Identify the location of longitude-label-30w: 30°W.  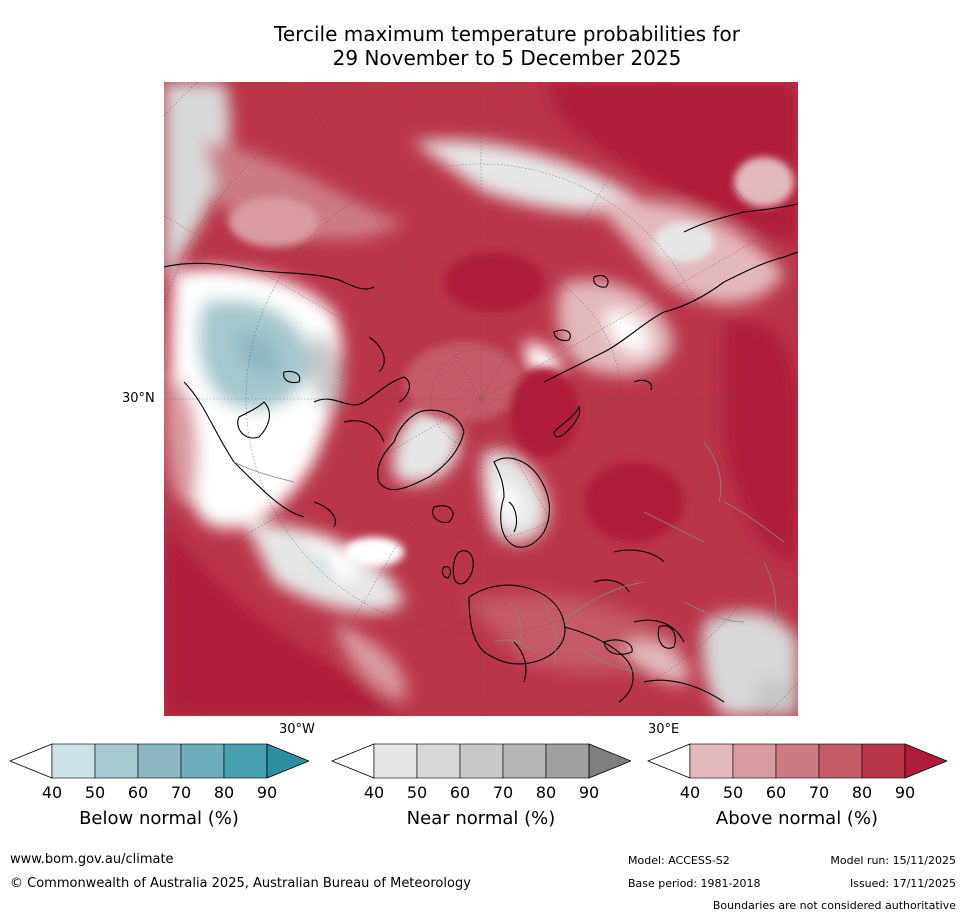
(297, 729).